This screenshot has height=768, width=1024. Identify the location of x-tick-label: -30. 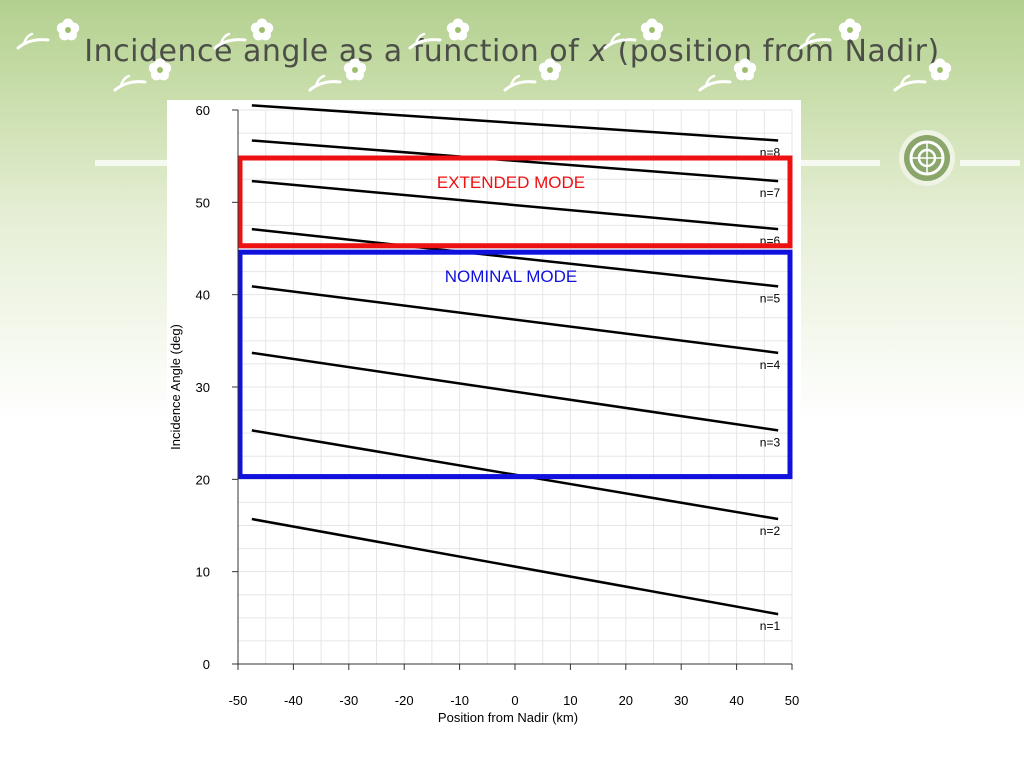
(348, 700).